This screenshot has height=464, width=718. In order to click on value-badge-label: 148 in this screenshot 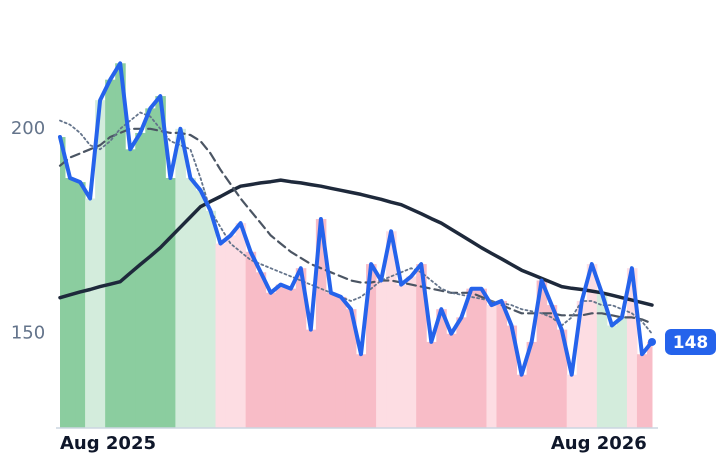, I will do `click(691, 343)`.